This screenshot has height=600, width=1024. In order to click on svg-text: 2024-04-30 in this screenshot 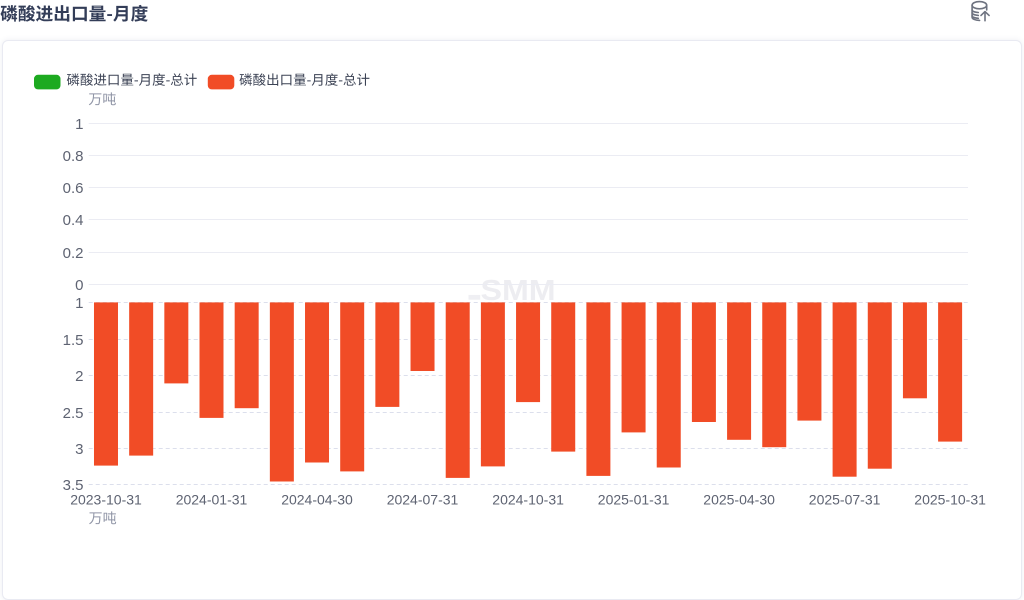, I will do `click(317, 500)`.